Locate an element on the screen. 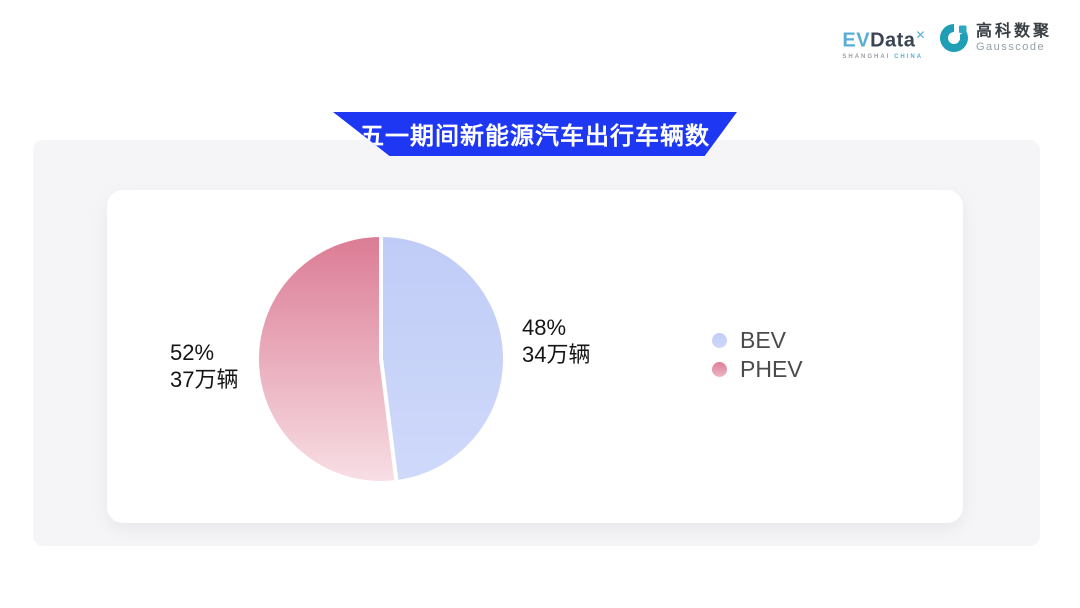 This screenshot has height=608, width=1080. pie-chart is located at coordinates (380, 359).